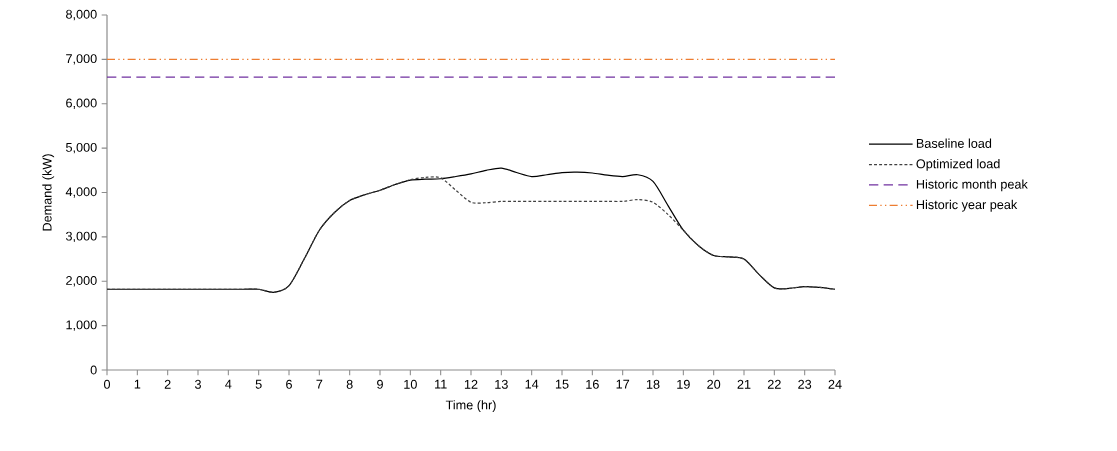 This screenshot has height=451, width=1117. What do you see at coordinates (683, 384) in the screenshot?
I see `x-tick-label: 19` at bounding box center [683, 384].